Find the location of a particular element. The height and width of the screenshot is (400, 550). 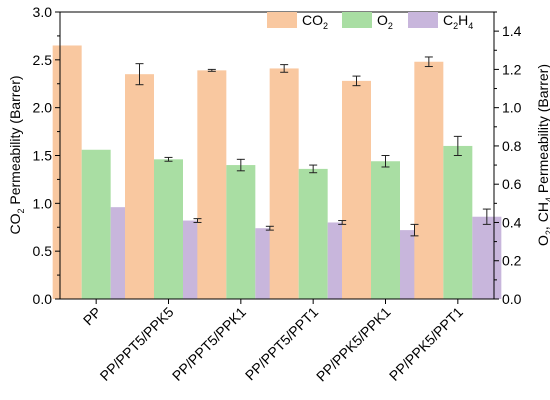

right-axis-title-sub2: 4 is located at coordinates (547, 199).